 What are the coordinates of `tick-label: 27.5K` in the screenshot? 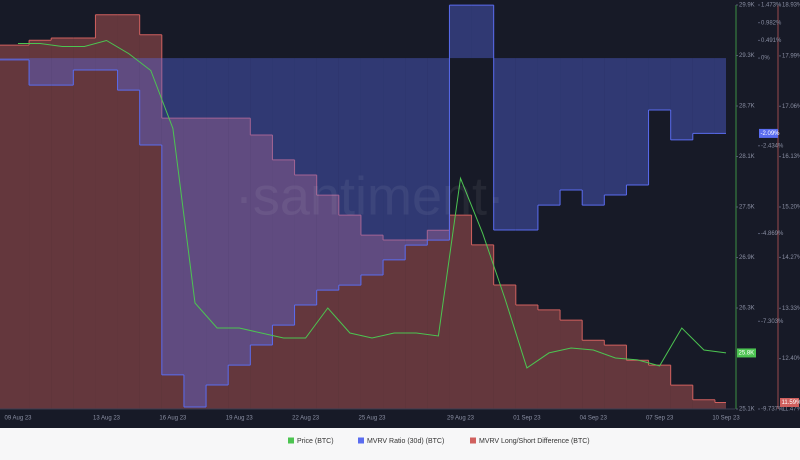 It's located at (747, 208).